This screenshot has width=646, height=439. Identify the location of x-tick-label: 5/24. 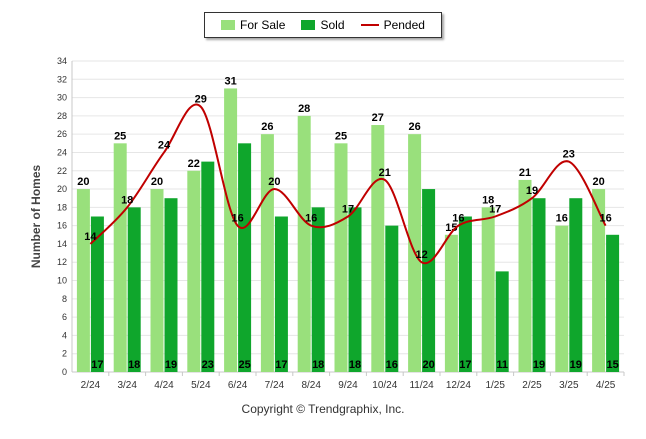
(201, 385).